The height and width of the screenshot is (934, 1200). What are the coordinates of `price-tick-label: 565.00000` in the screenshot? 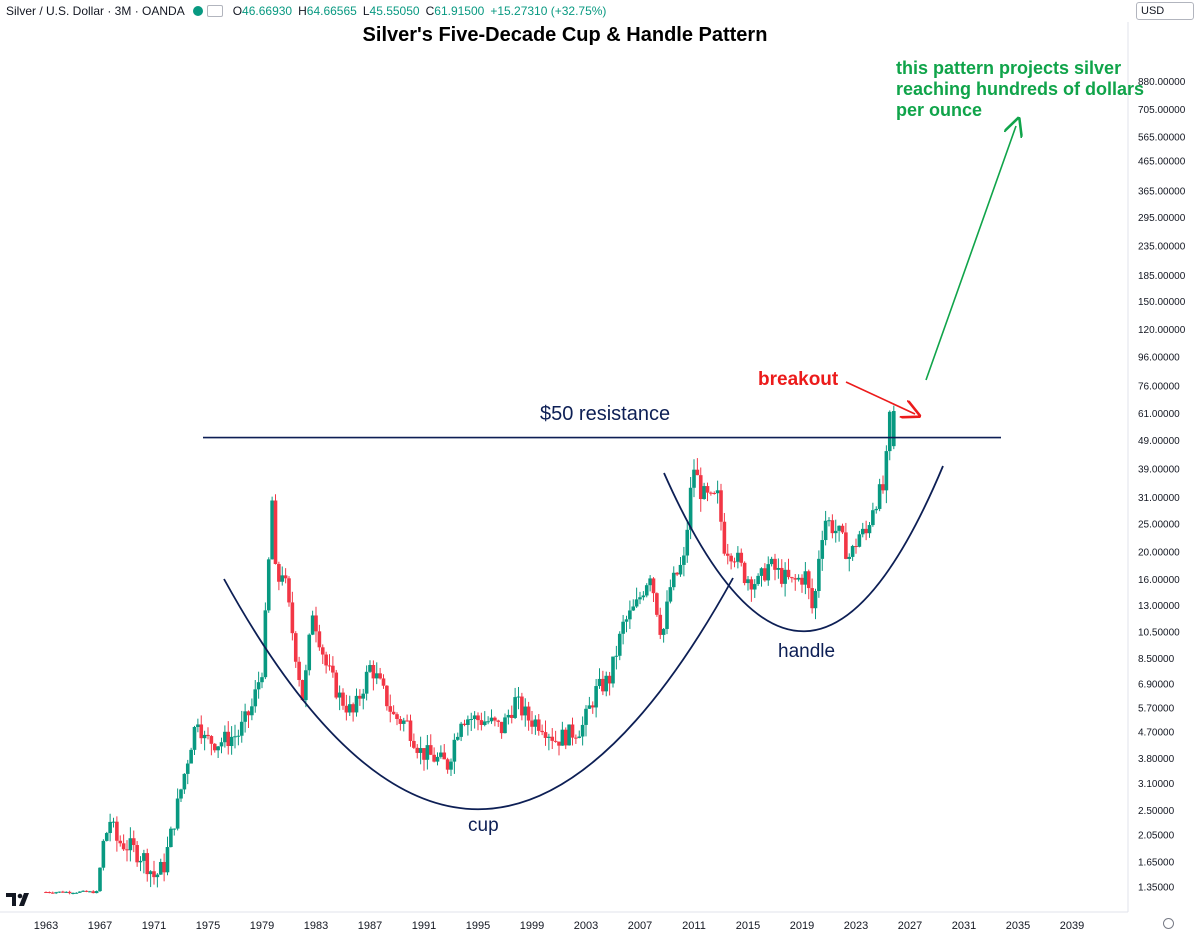 It's located at (1162, 137).